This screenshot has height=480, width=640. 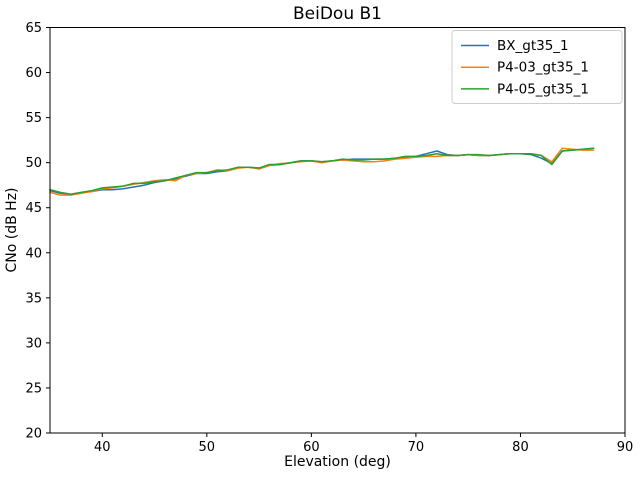 I want to click on y-tick-label-60: 60, so click(x=33, y=73).